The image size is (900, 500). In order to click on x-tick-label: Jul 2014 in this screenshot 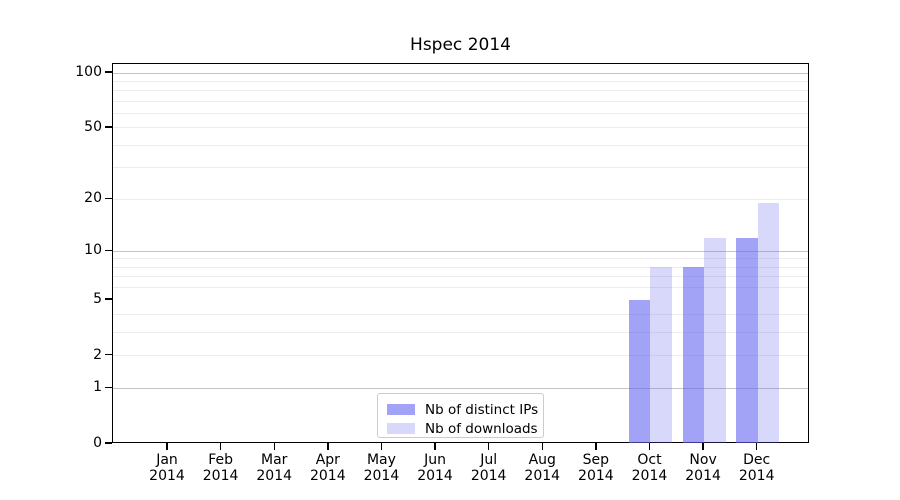, I will do `click(489, 468)`.